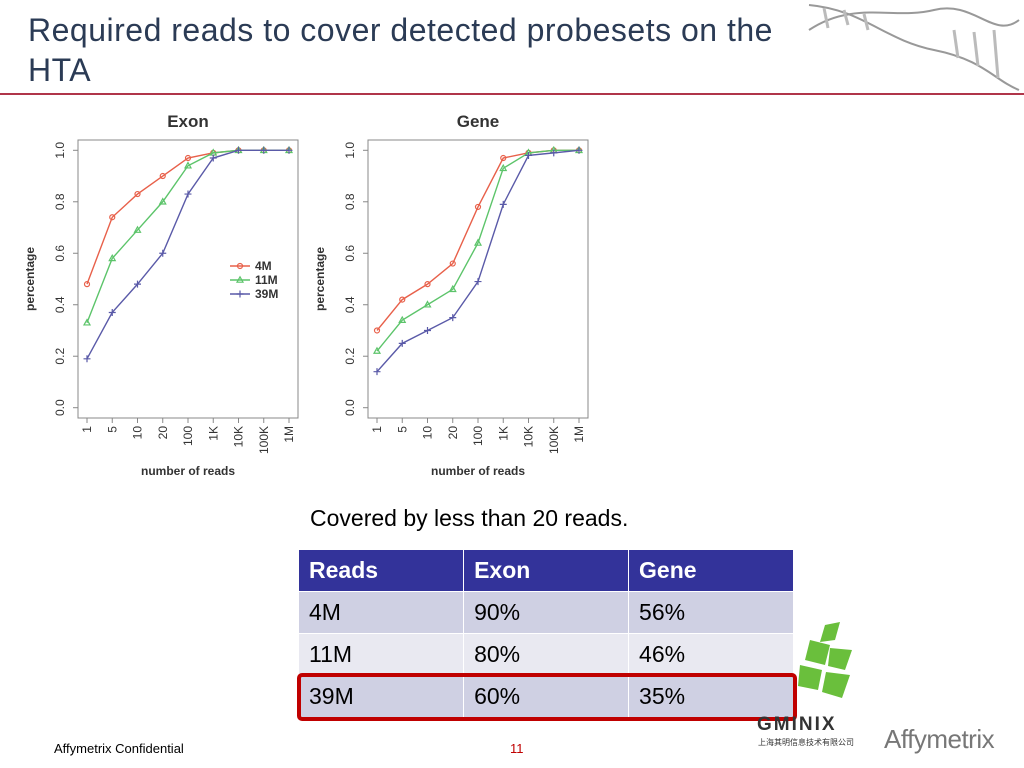 The image size is (1024, 768). I want to click on title-rule, so click(512, 94).